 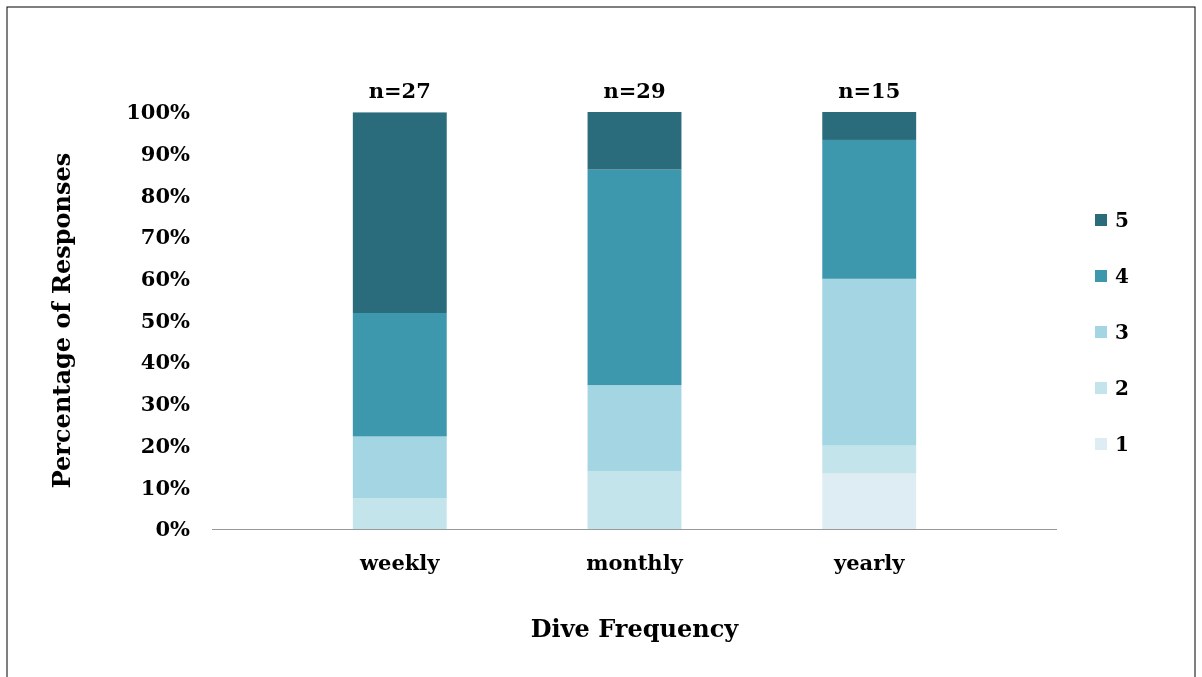 I want to click on annotation: n=27, so click(x=399, y=90).